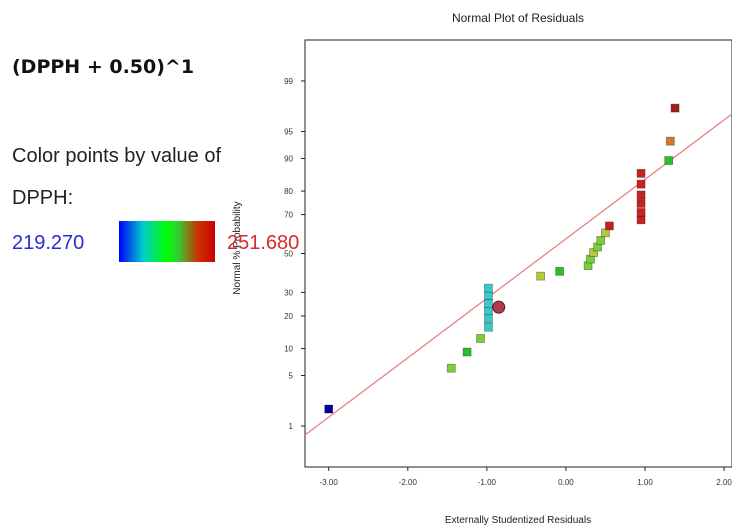 The width and height of the screenshot is (732, 531). I want to click on chart-title: Normal Plot of Residuals, so click(518, 18).